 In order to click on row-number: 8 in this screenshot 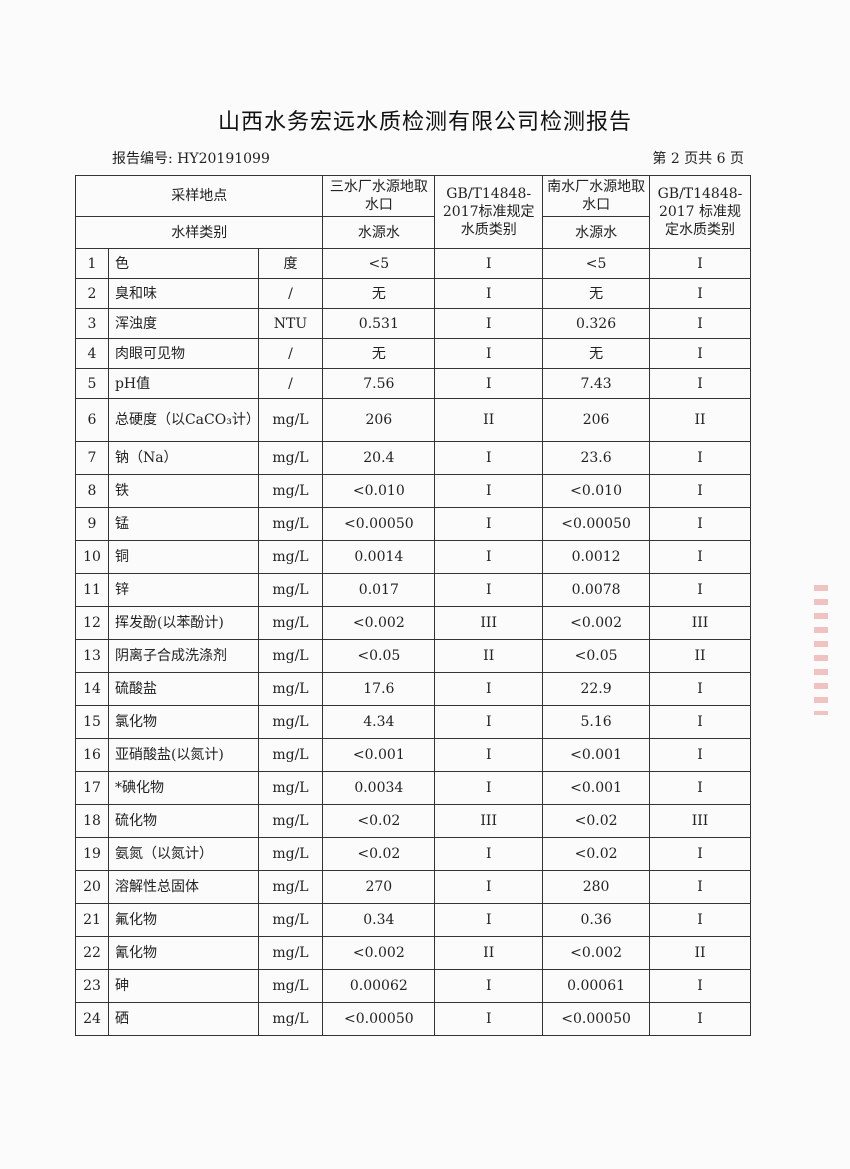, I will do `click(92, 491)`.